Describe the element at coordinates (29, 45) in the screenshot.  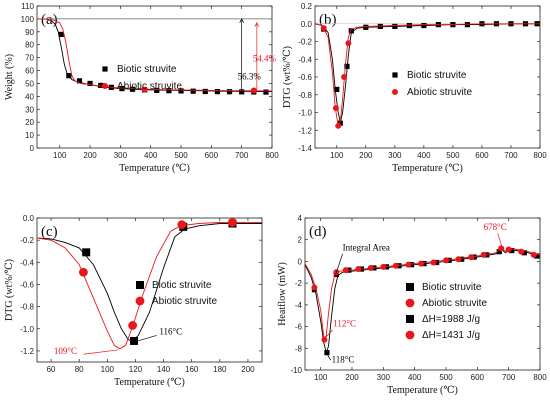
I see `y-tick-label: 80` at that location.